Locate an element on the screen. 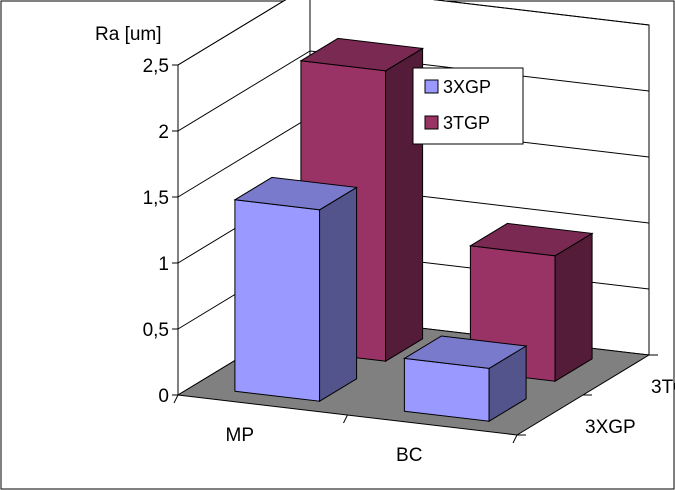 Image resolution: width=675 pixels, height=490 pixels. bar-3xgp-bc is located at coordinates (465, 379).